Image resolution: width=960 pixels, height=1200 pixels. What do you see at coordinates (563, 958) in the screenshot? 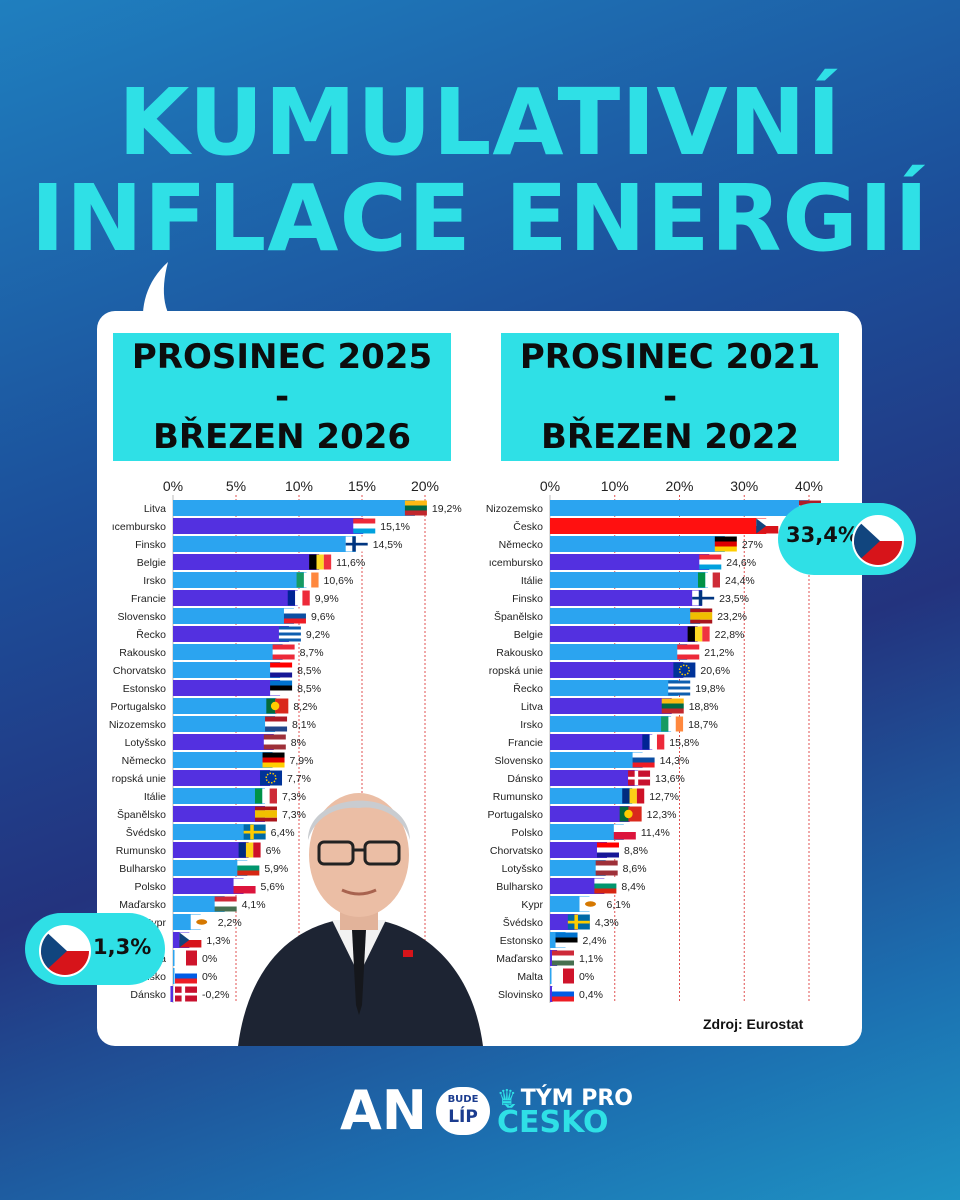
I see `flag-hu-icon` at bounding box center [563, 958].